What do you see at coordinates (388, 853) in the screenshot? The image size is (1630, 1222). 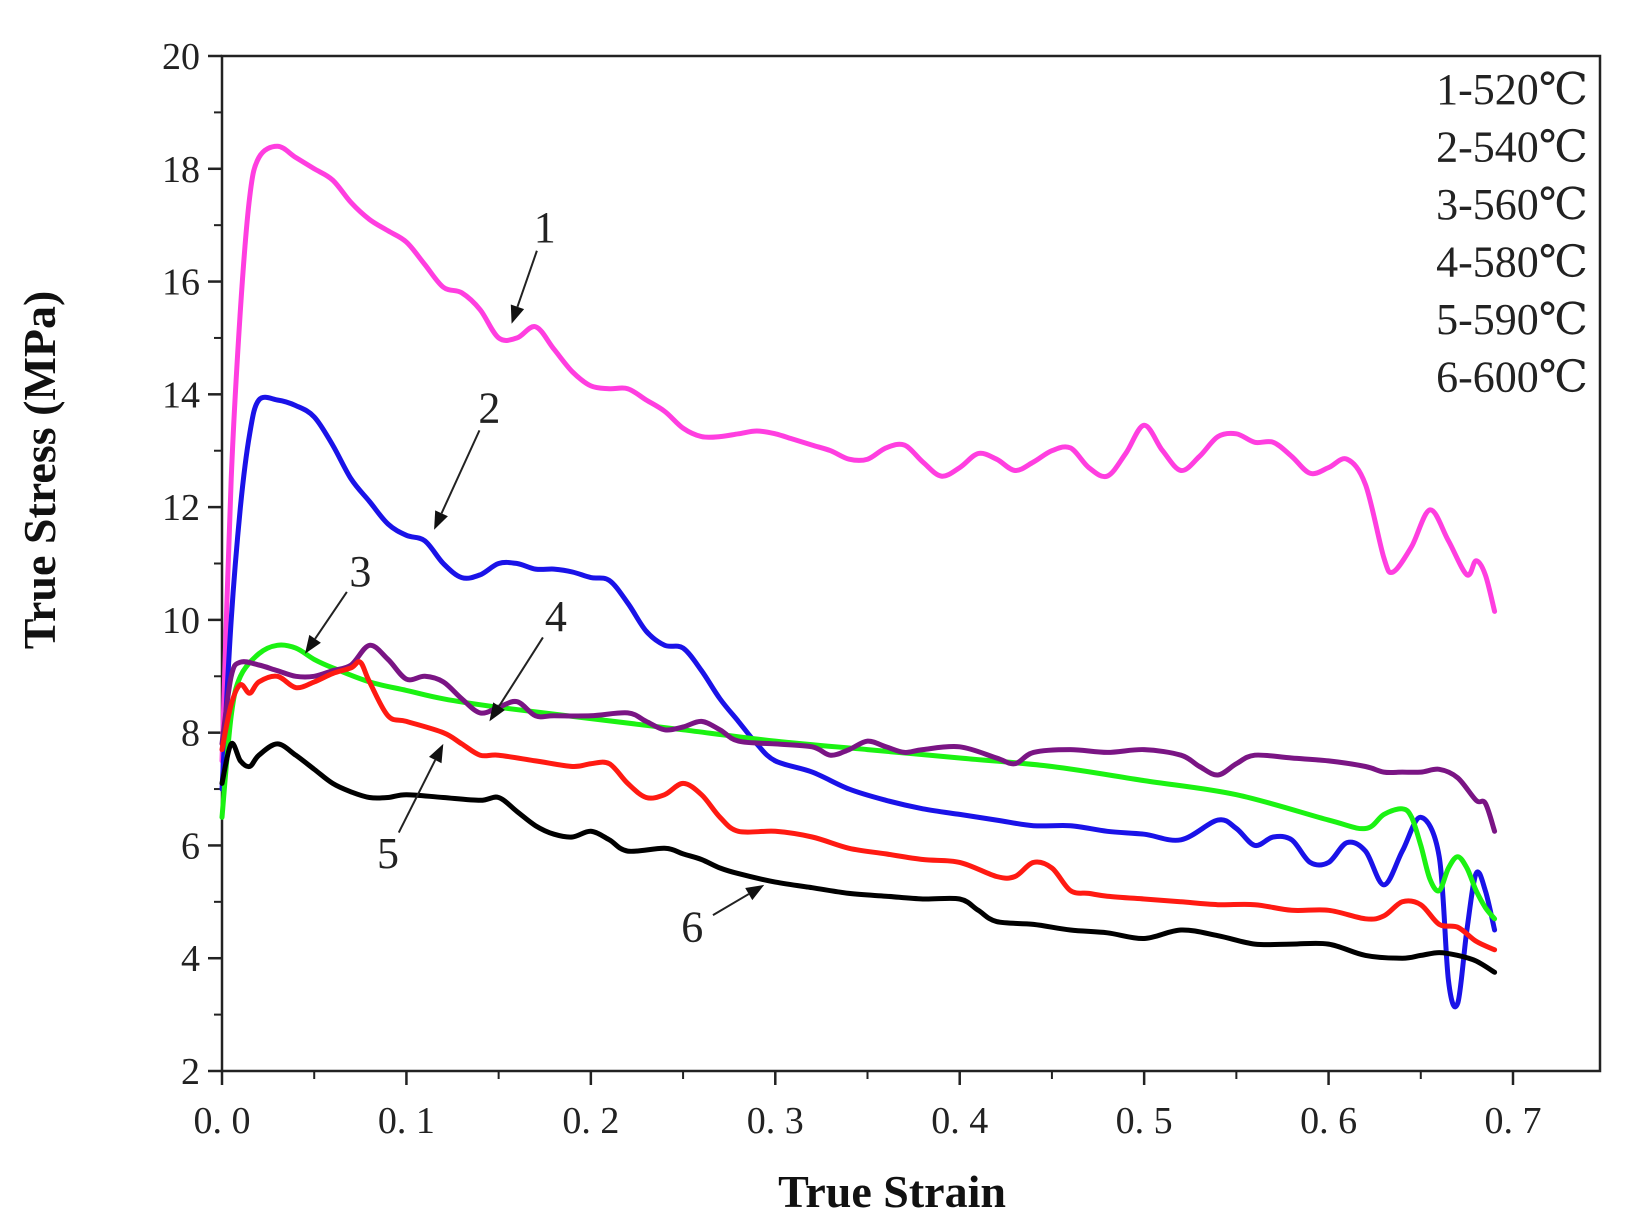 I see `curve-label-5: 5` at bounding box center [388, 853].